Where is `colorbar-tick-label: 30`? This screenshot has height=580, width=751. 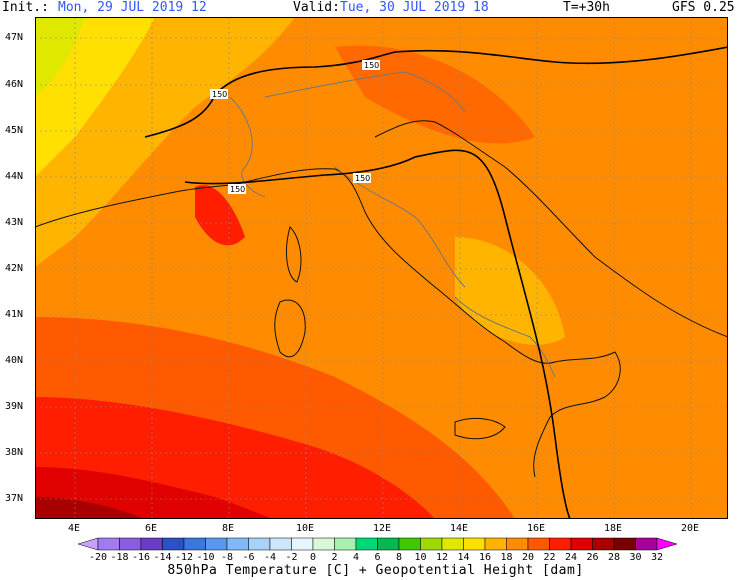 colorbar-tick-label: 30 is located at coordinates (635, 557).